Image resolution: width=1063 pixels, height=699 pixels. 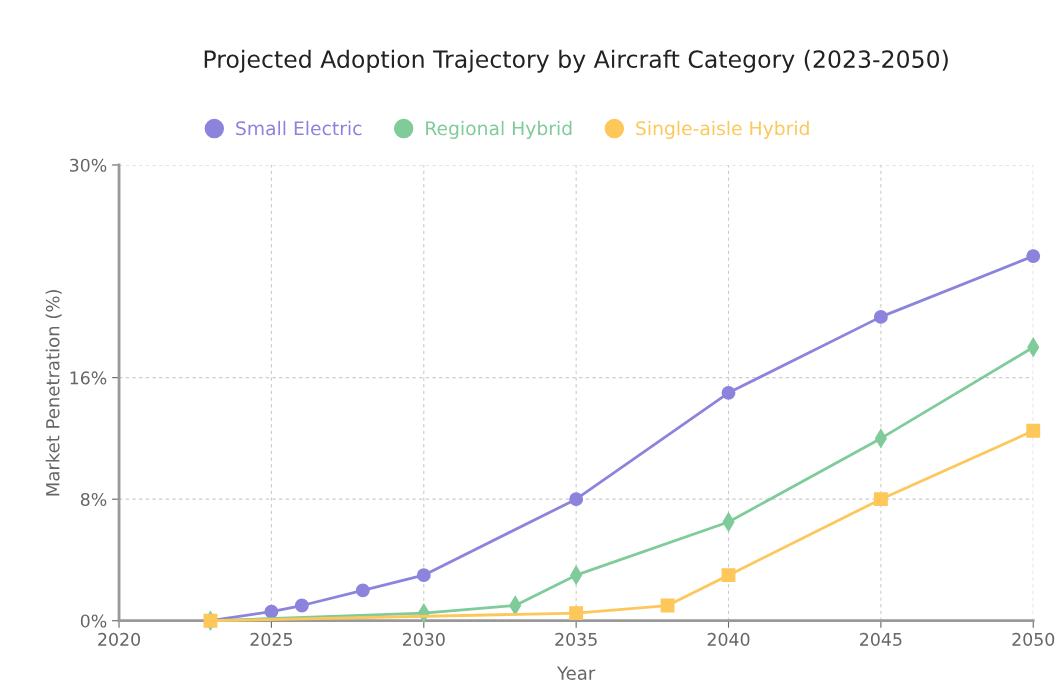 What do you see at coordinates (88, 378) in the screenshot?
I see `y-tick-label: 16%` at bounding box center [88, 378].